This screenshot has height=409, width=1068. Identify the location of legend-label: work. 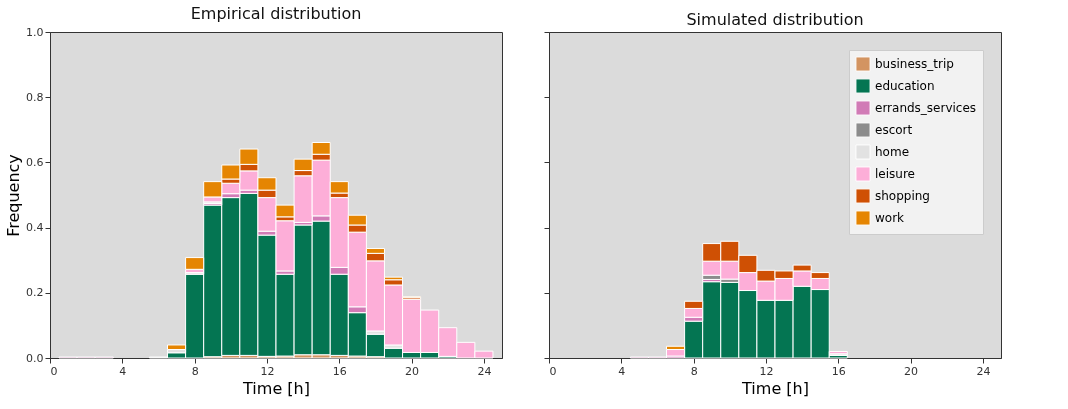
(890, 218).